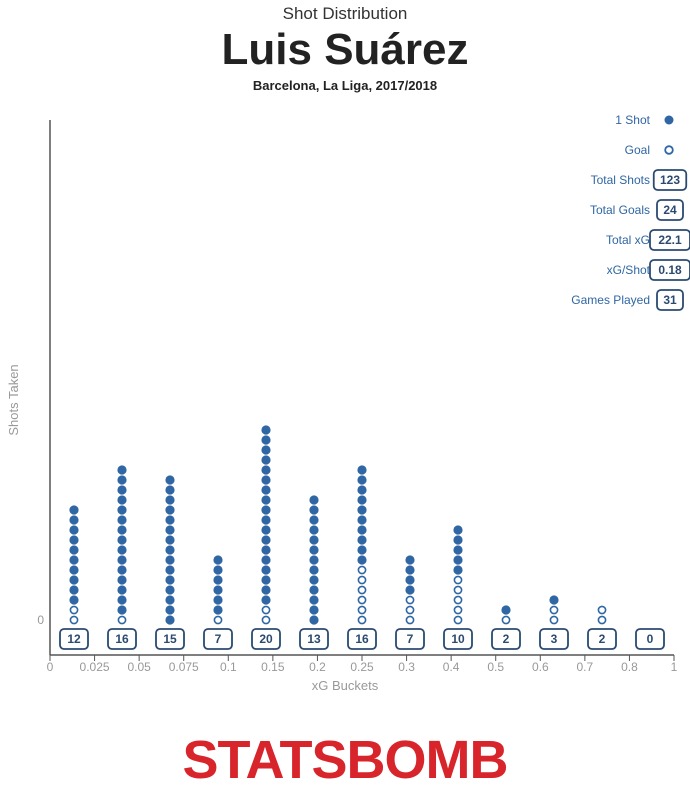 This screenshot has height=790, width=690. What do you see at coordinates (273, 667) in the screenshot?
I see `x-tick-label: 0.15` at bounding box center [273, 667].